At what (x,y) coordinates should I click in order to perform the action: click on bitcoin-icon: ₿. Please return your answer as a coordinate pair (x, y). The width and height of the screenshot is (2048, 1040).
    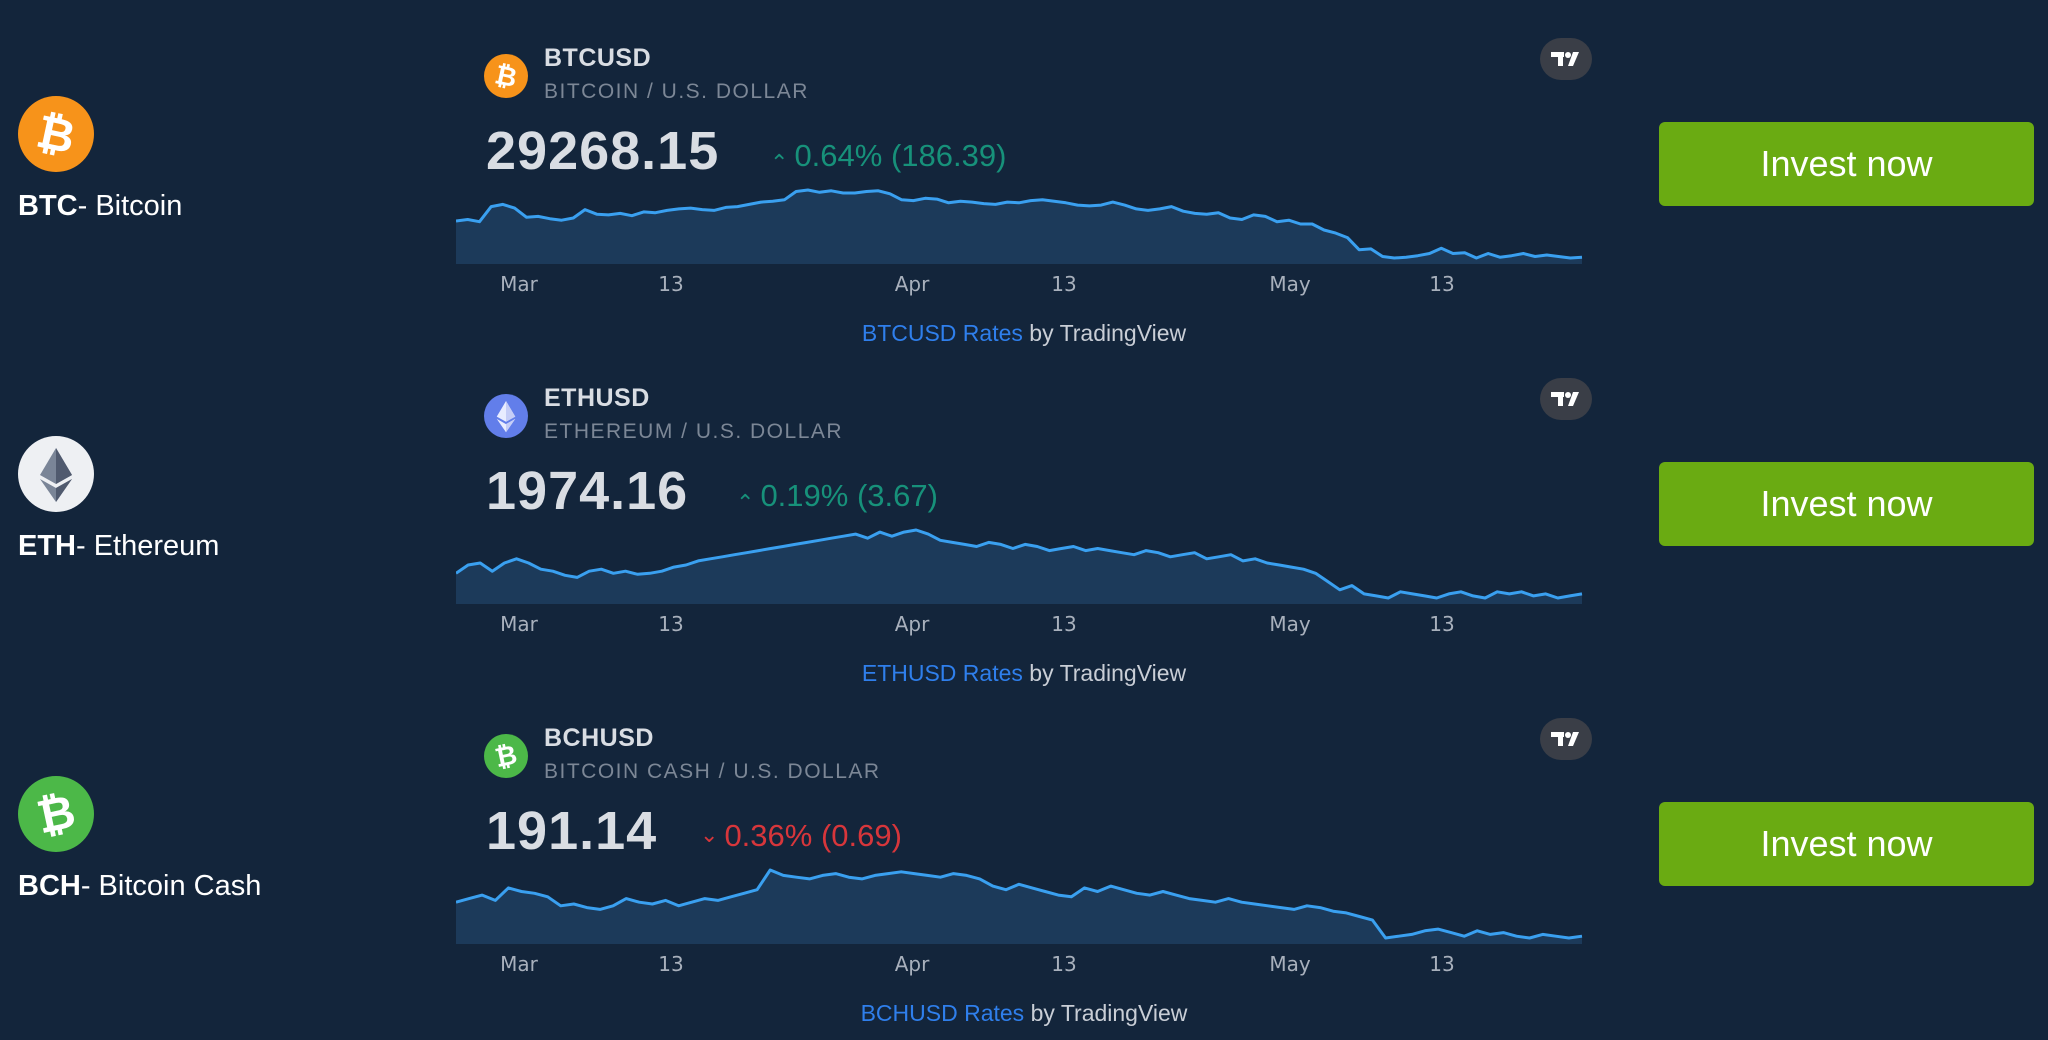
    Looking at the image, I should click on (56, 134).